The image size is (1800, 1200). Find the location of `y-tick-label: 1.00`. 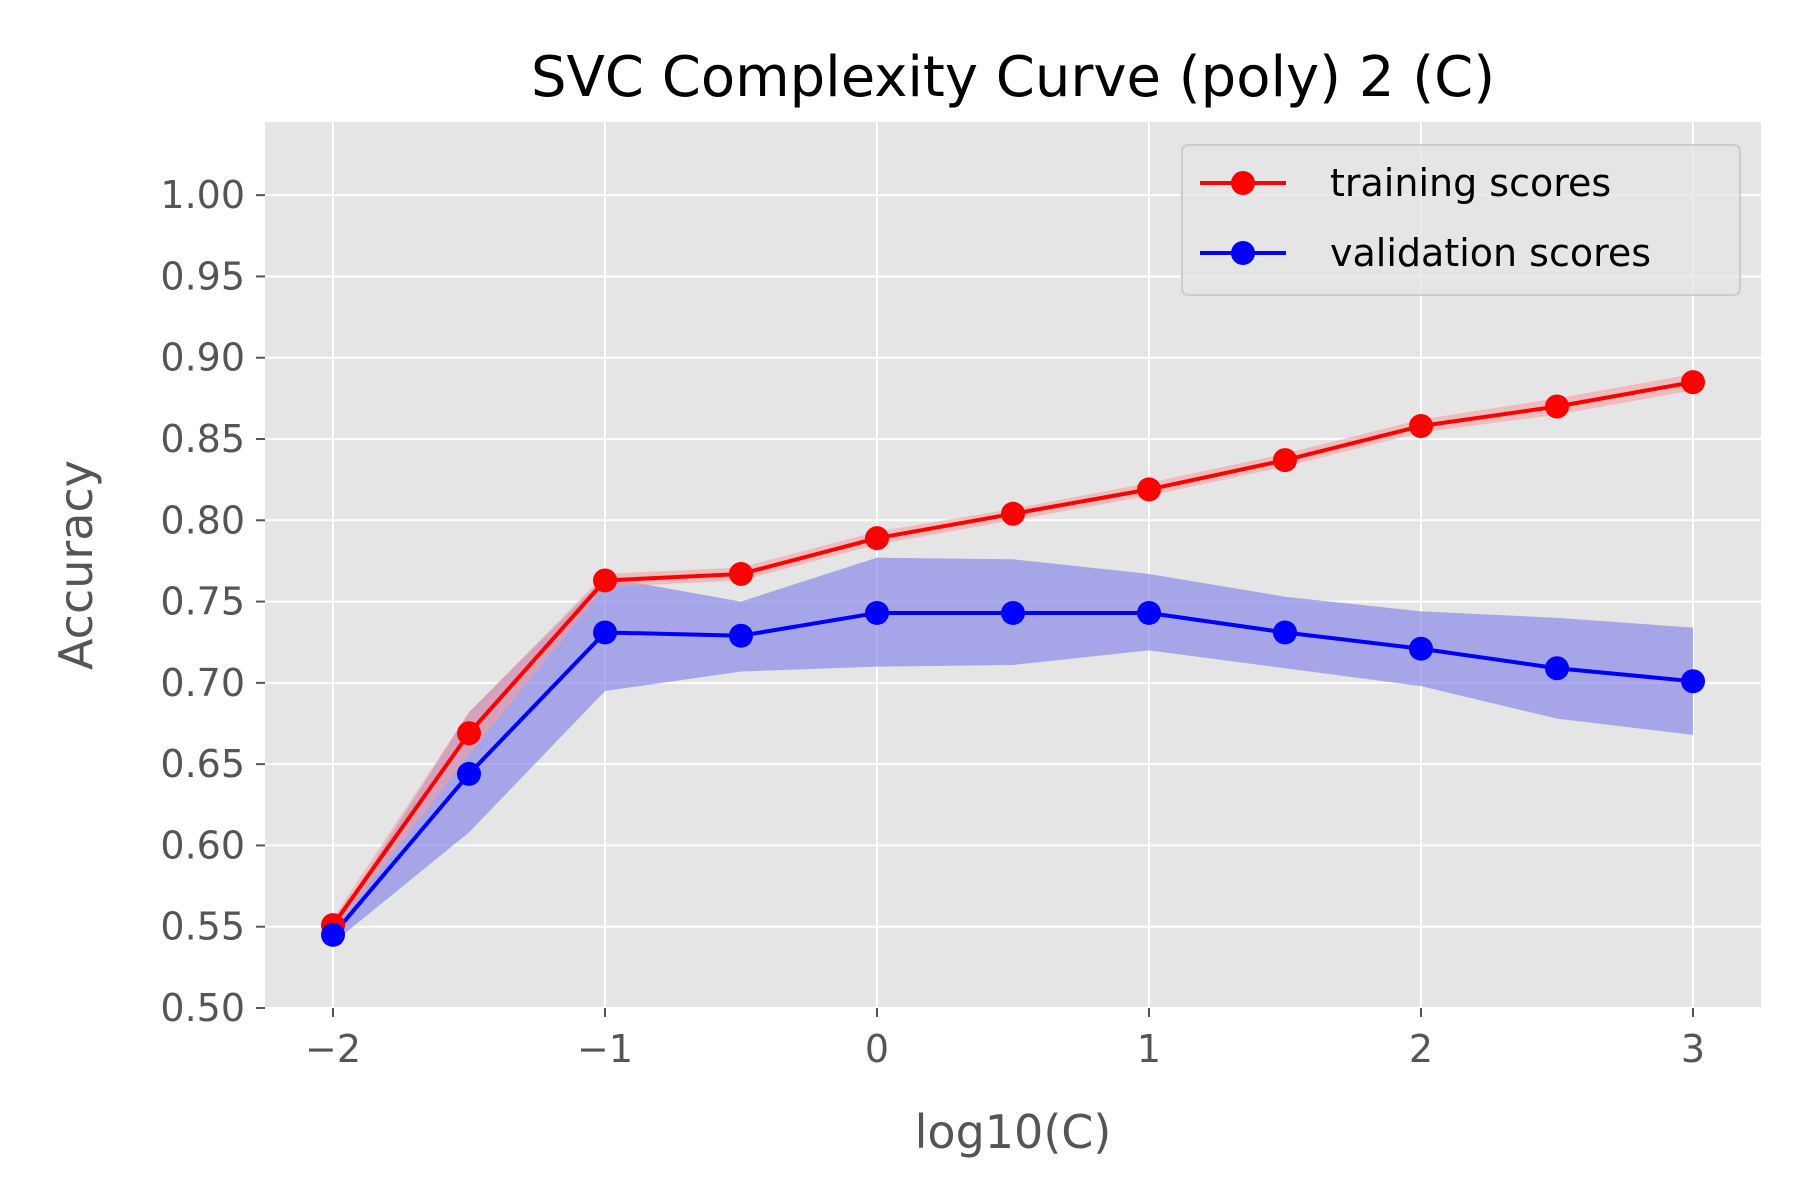

y-tick-label: 1.00 is located at coordinates (202, 195).